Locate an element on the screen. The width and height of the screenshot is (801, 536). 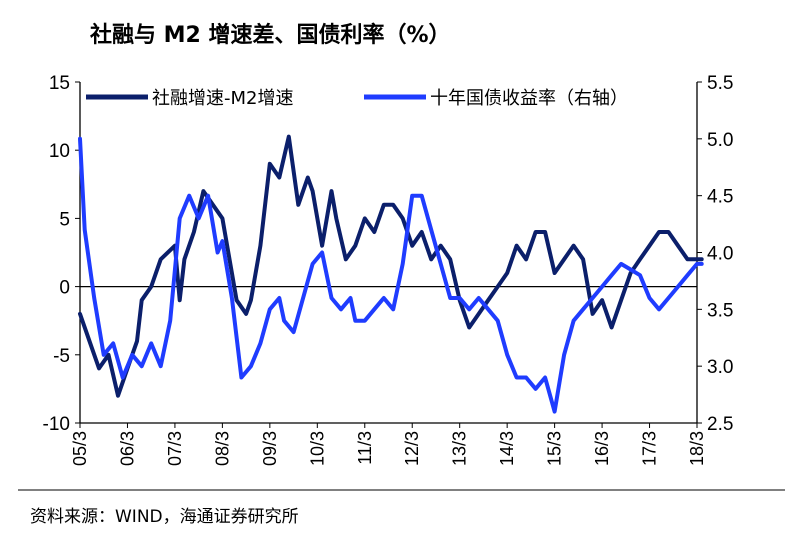
y-right-tick-label: 5.5 is located at coordinates (720, 83).